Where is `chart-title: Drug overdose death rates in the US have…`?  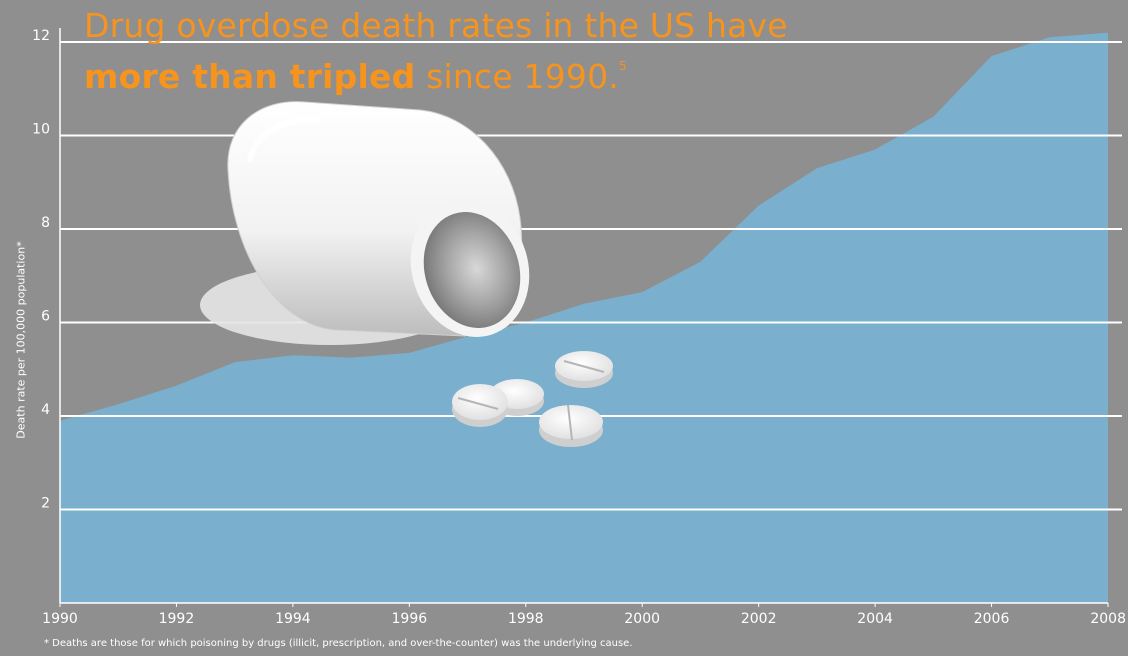
chart-title: Drug overdose death rates in the US have… is located at coordinates (436, 51).